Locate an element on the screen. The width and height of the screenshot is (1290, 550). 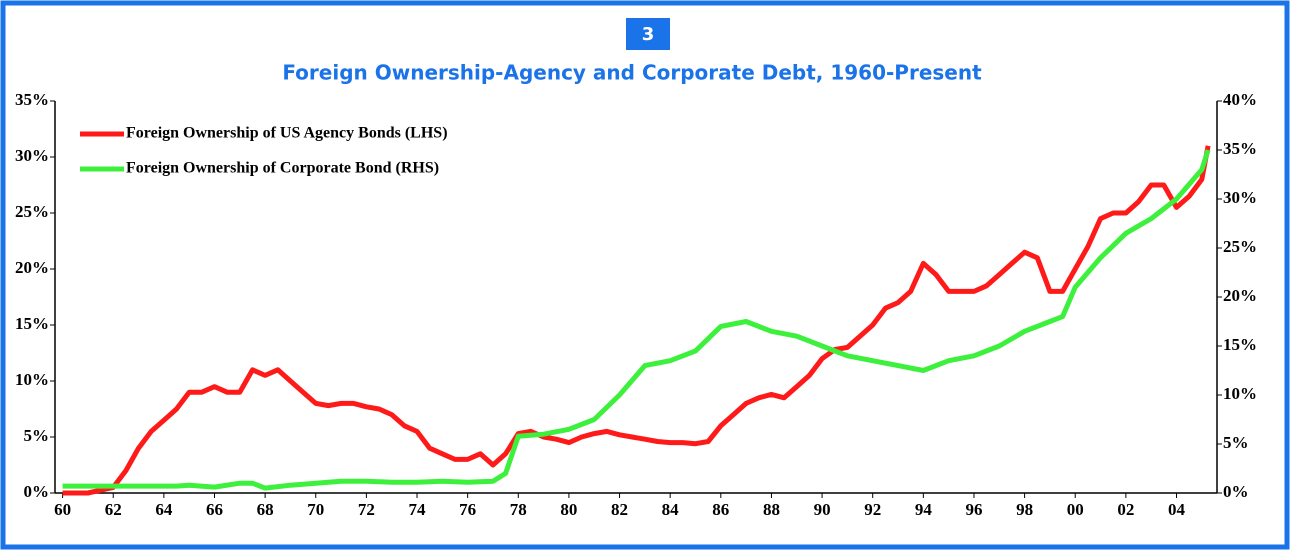
y2-tick-label: 20% is located at coordinates (1240, 295).